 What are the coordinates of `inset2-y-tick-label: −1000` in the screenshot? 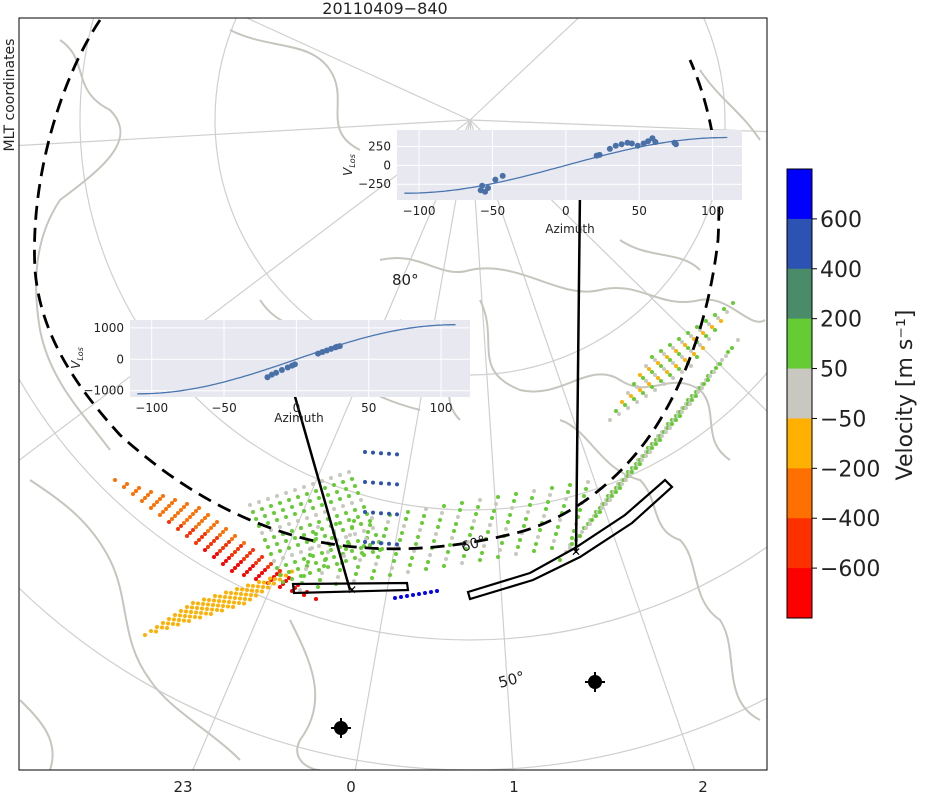 It's located at (103, 391).